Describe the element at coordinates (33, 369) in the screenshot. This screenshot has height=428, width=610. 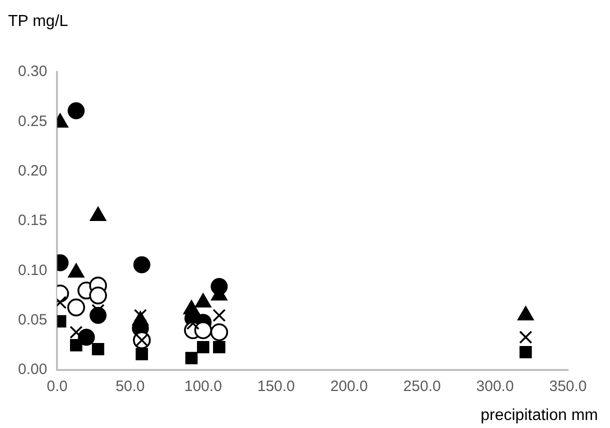
I see `y-tick-label: 0.00` at that location.